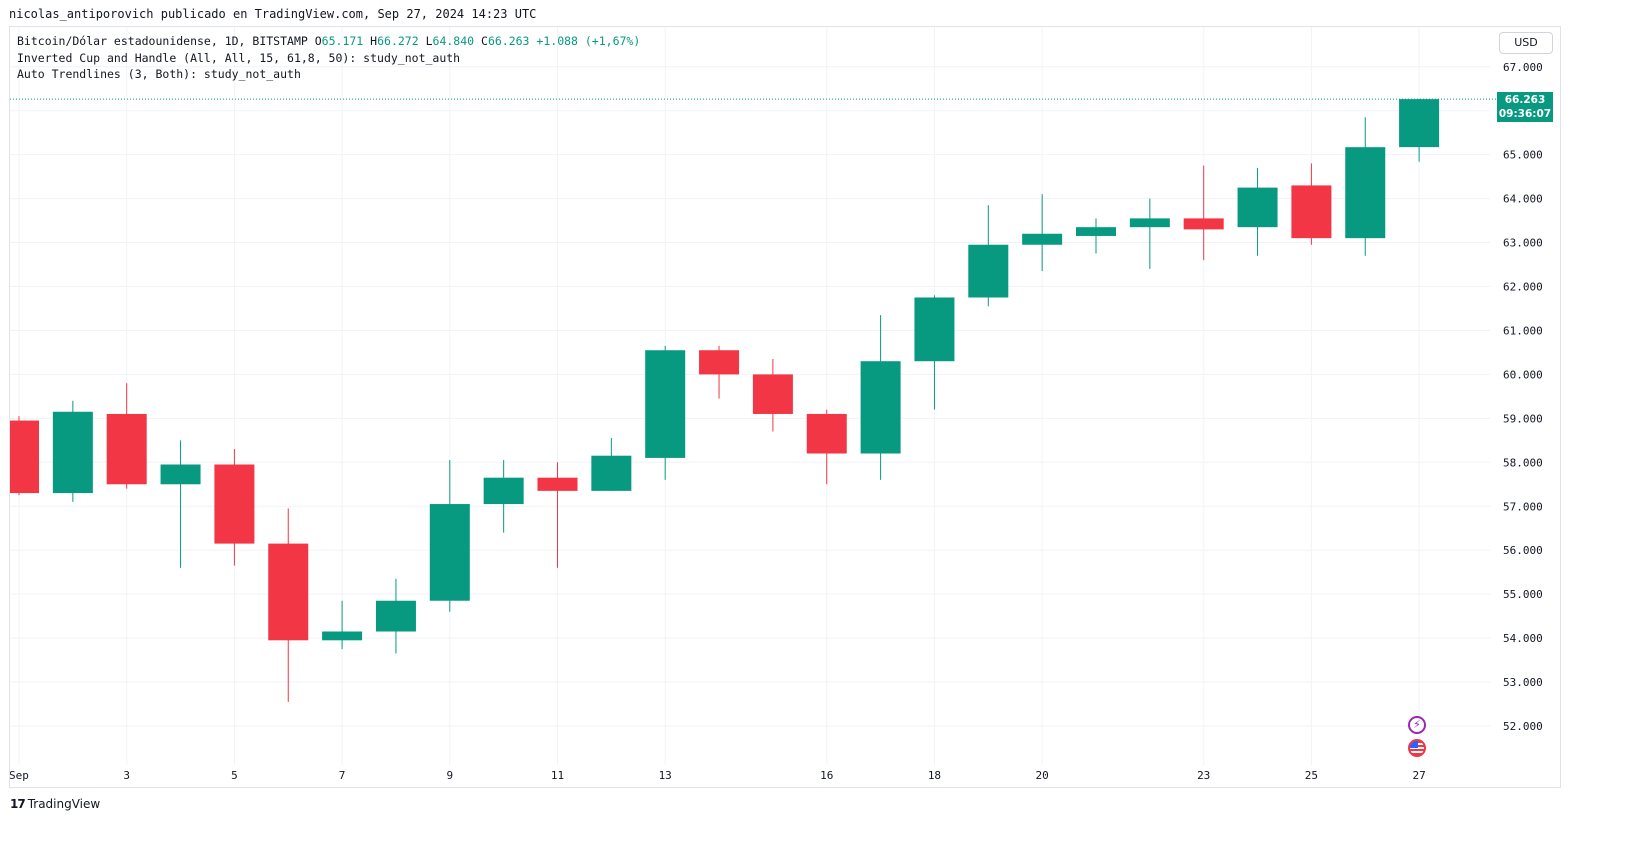 This screenshot has height=857, width=1634. What do you see at coordinates (1417, 725) in the screenshot?
I see `lightning-icon: ⚡` at bounding box center [1417, 725].